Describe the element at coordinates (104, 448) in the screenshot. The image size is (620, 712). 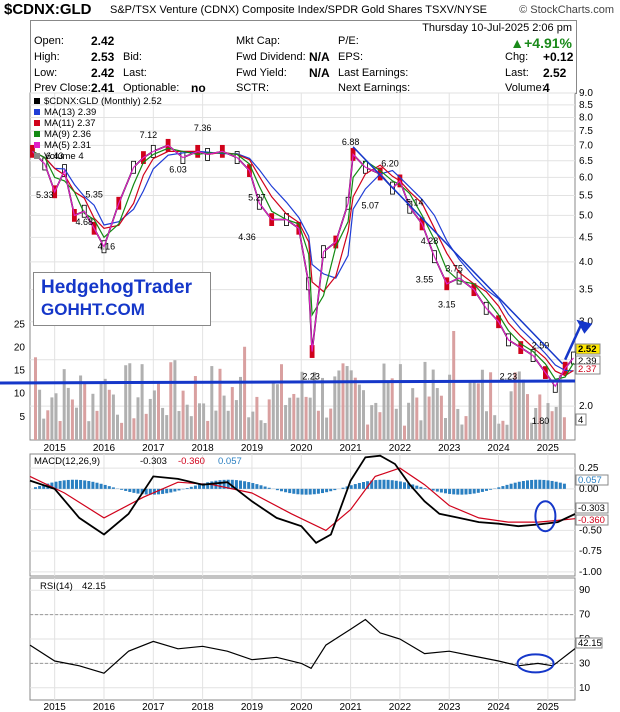
I see `x-tick-label: 2016` at that location.